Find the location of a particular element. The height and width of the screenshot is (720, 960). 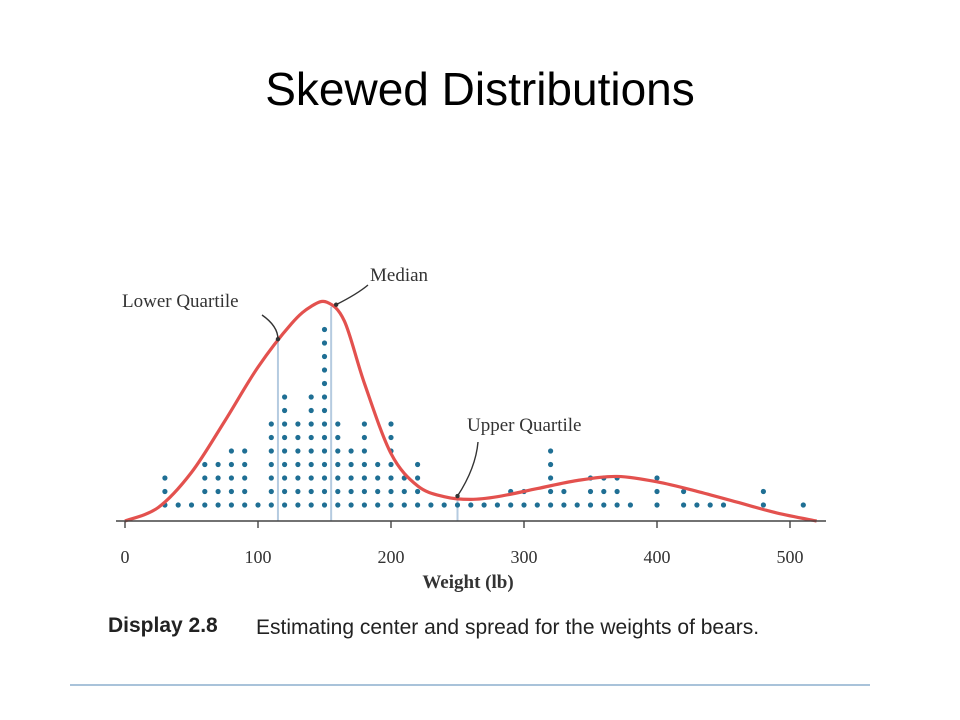

annotation-label: Median is located at coordinates (399, 275).